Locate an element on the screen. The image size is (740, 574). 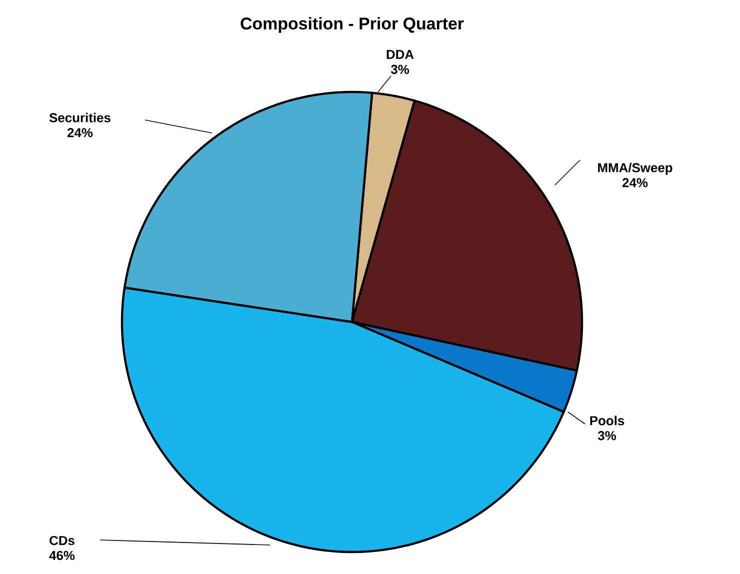
data-label: 46% is located at coordinates (62, 555).